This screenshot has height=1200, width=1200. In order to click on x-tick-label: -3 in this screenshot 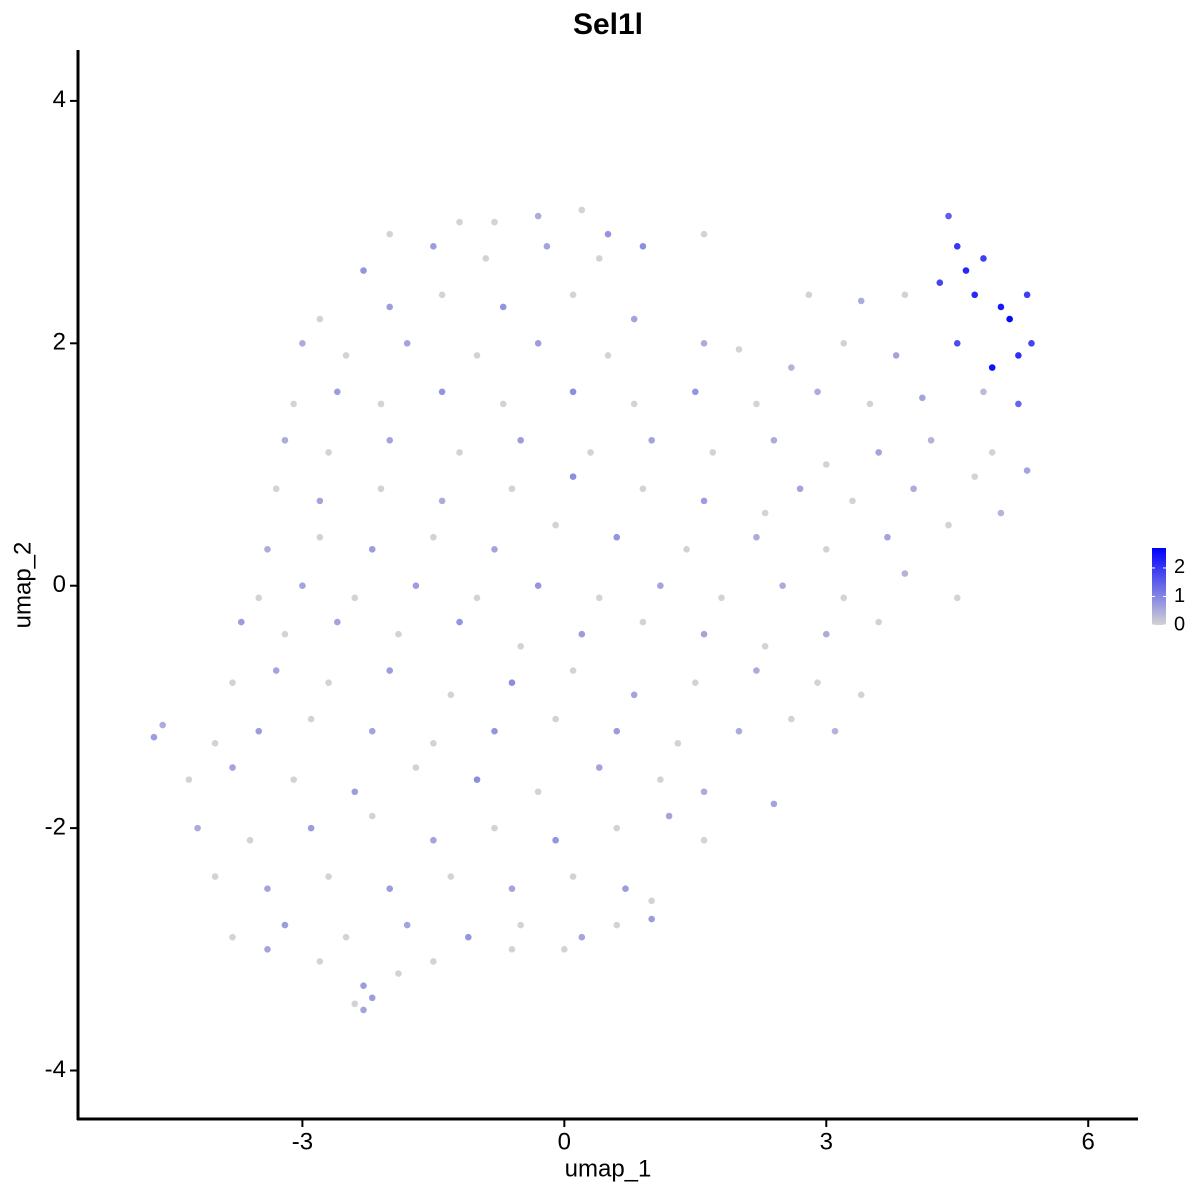, I will do `click(302, 1141)`.